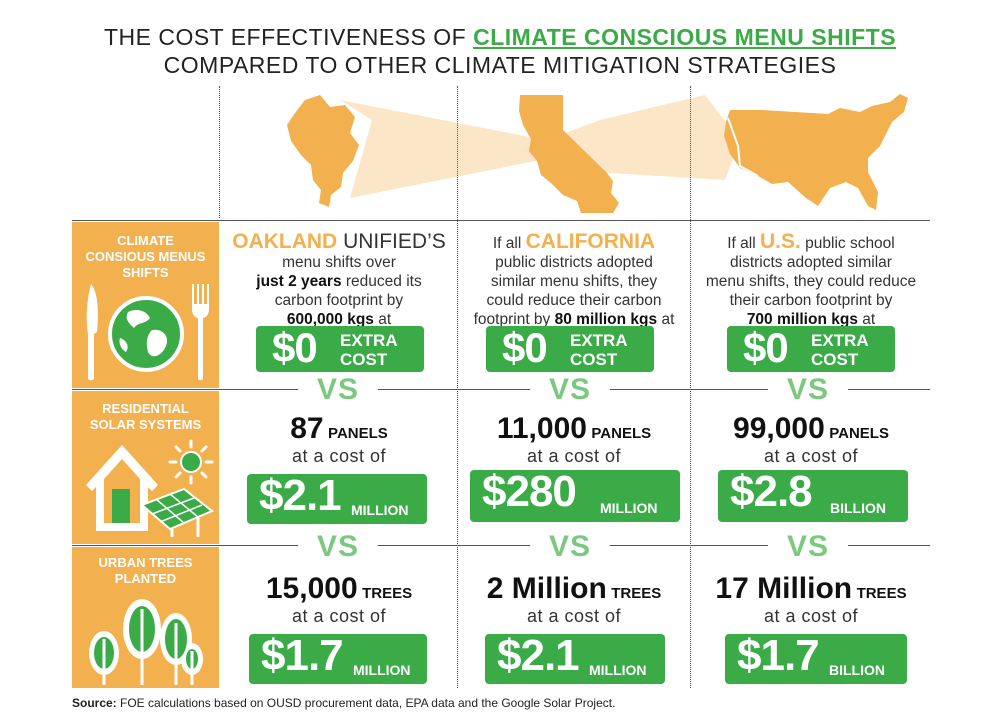  I want to click on oakland-trees-count: 15,000 TREES, so click(339, 588).